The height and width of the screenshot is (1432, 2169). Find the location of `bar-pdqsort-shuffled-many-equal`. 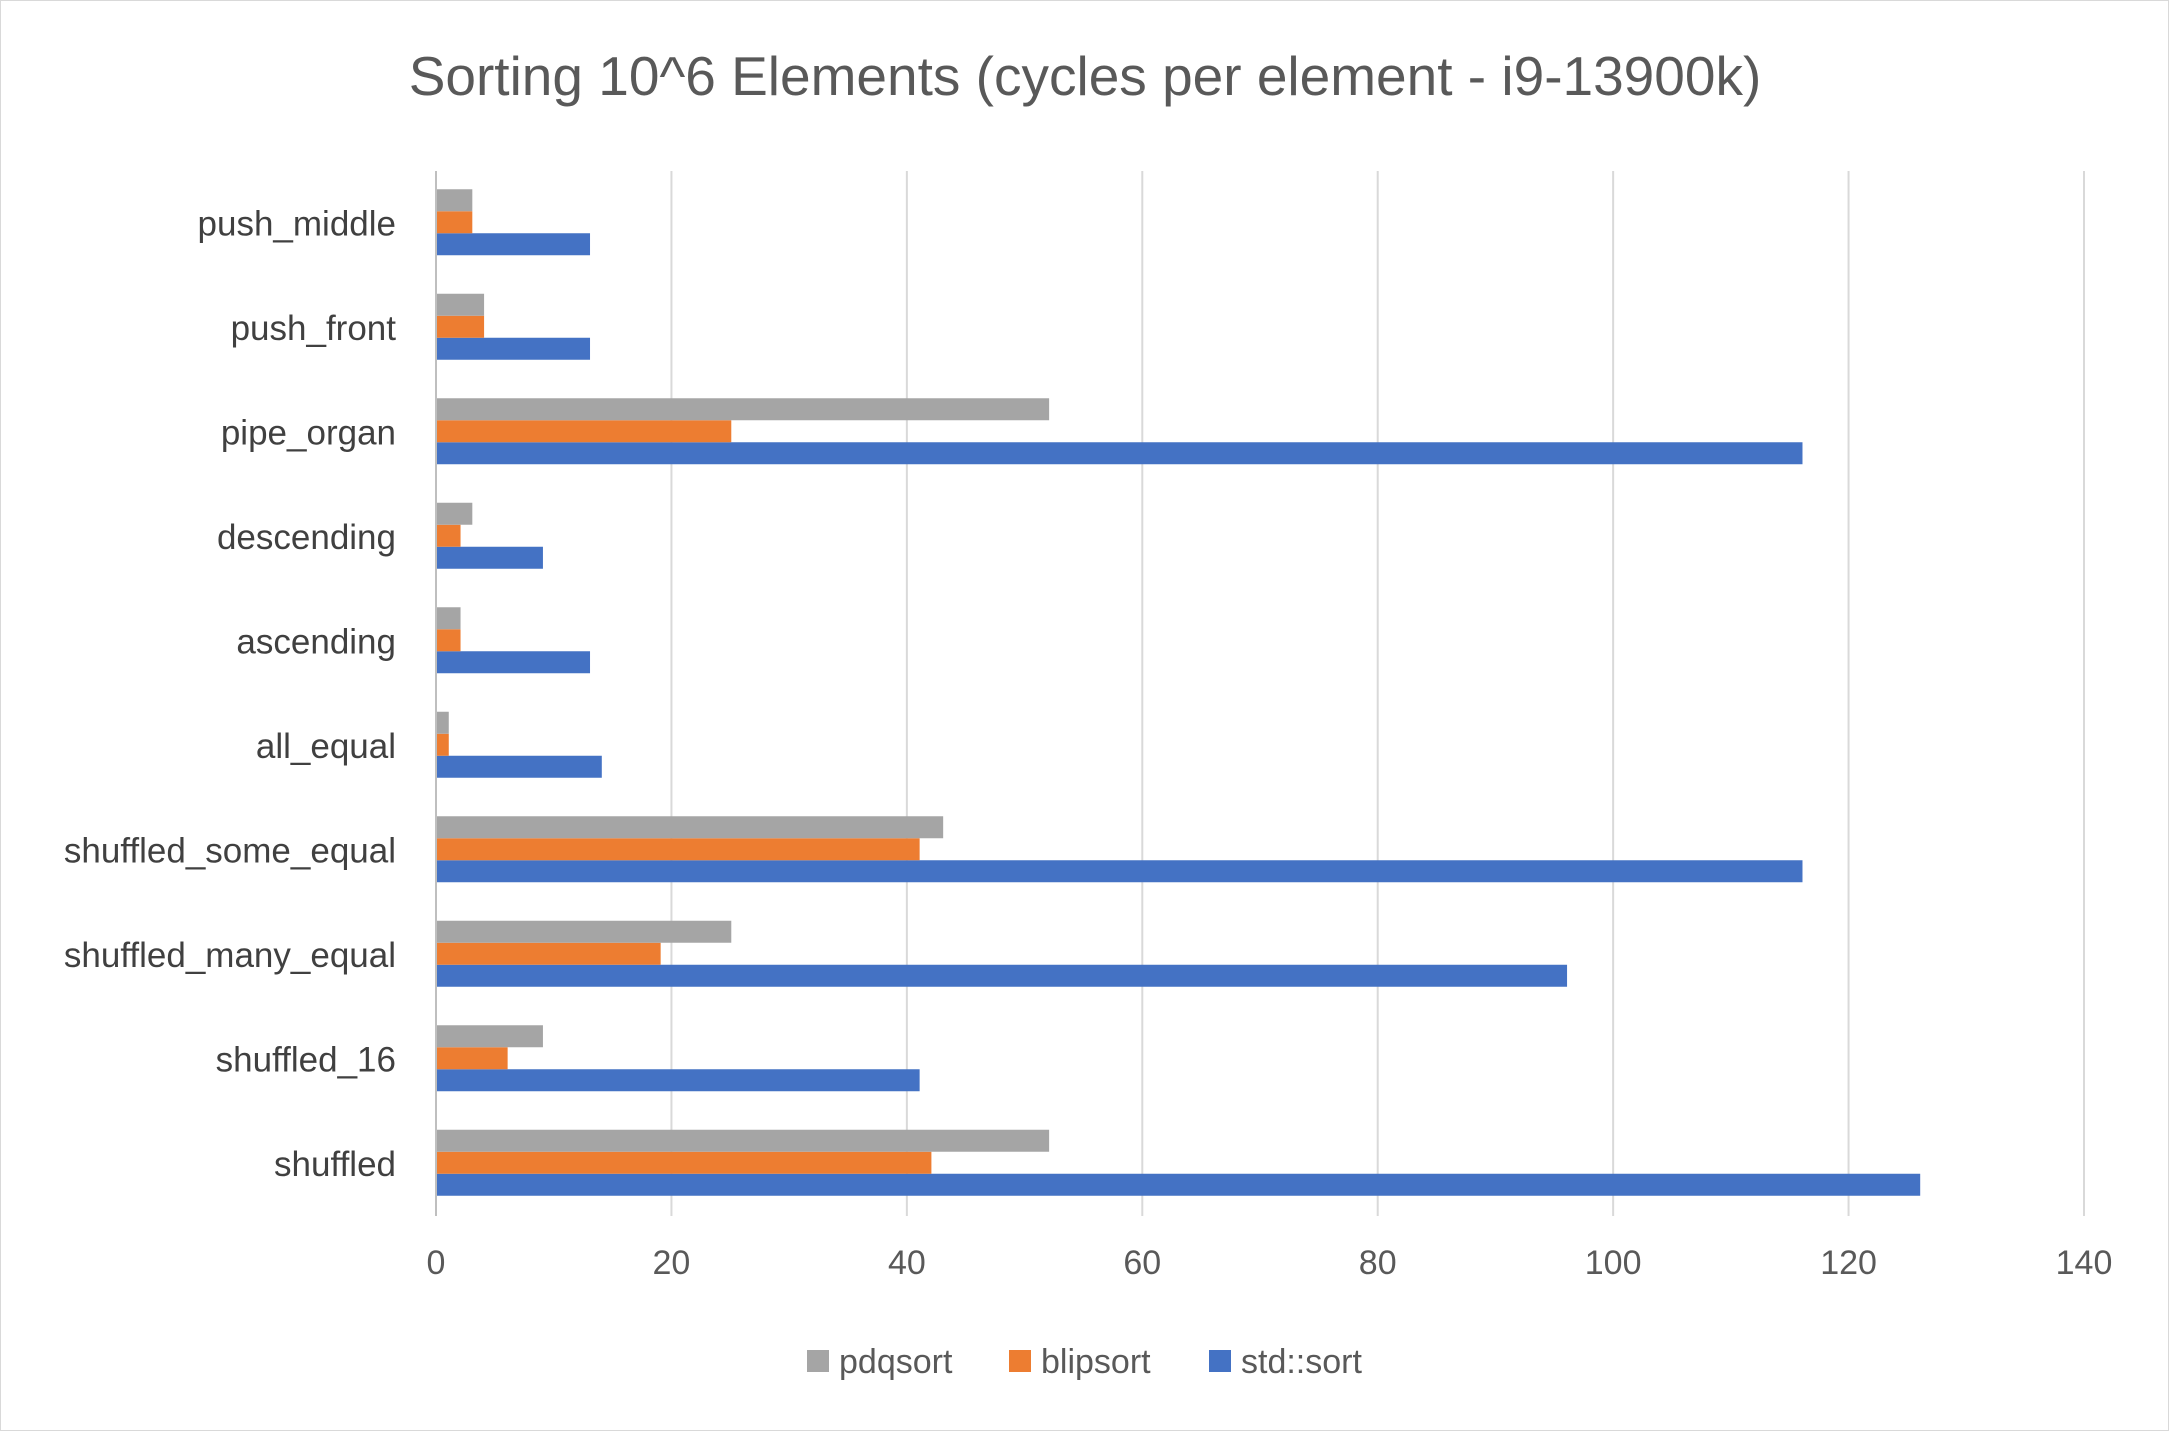

bar-pdqsort-shuffled-many-equal is located at coordinates (584, 931).